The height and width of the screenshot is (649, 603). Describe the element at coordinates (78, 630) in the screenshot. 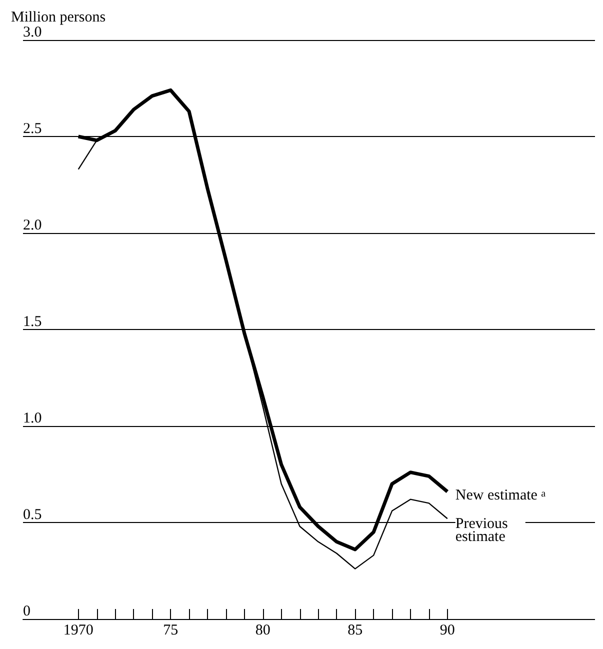

I see `x-tick-label: 1970` at that location.